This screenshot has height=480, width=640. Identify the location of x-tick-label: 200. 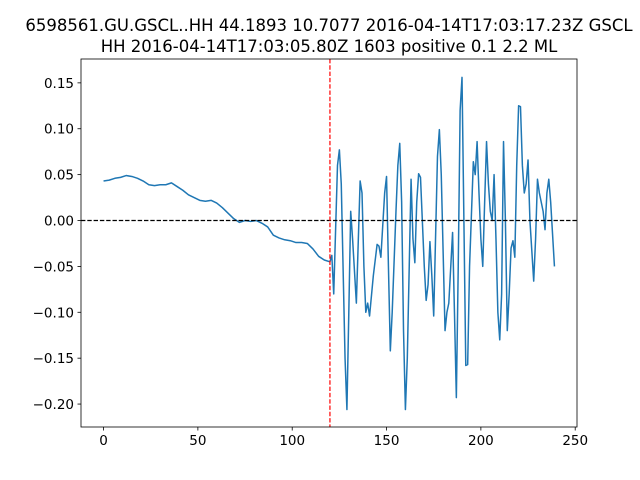
(481, 441).